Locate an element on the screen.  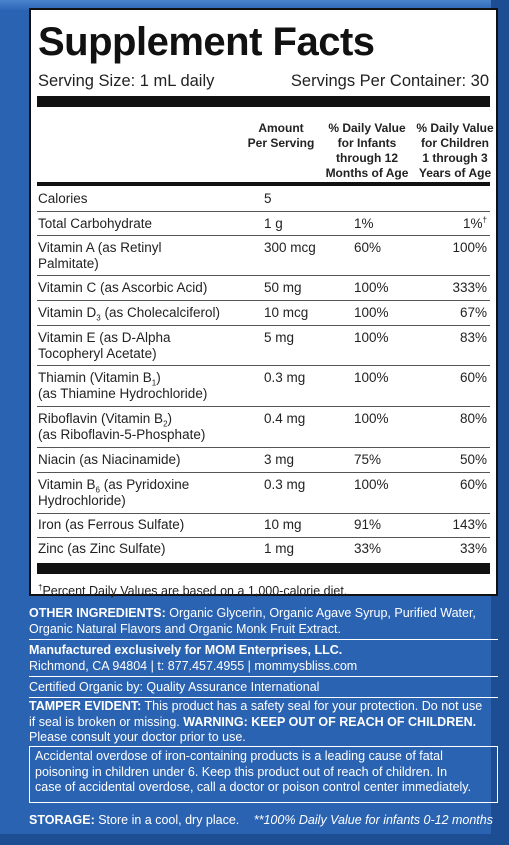
row-child-dv-vitamin-b6: 60% is located at coordinates (473, 484).